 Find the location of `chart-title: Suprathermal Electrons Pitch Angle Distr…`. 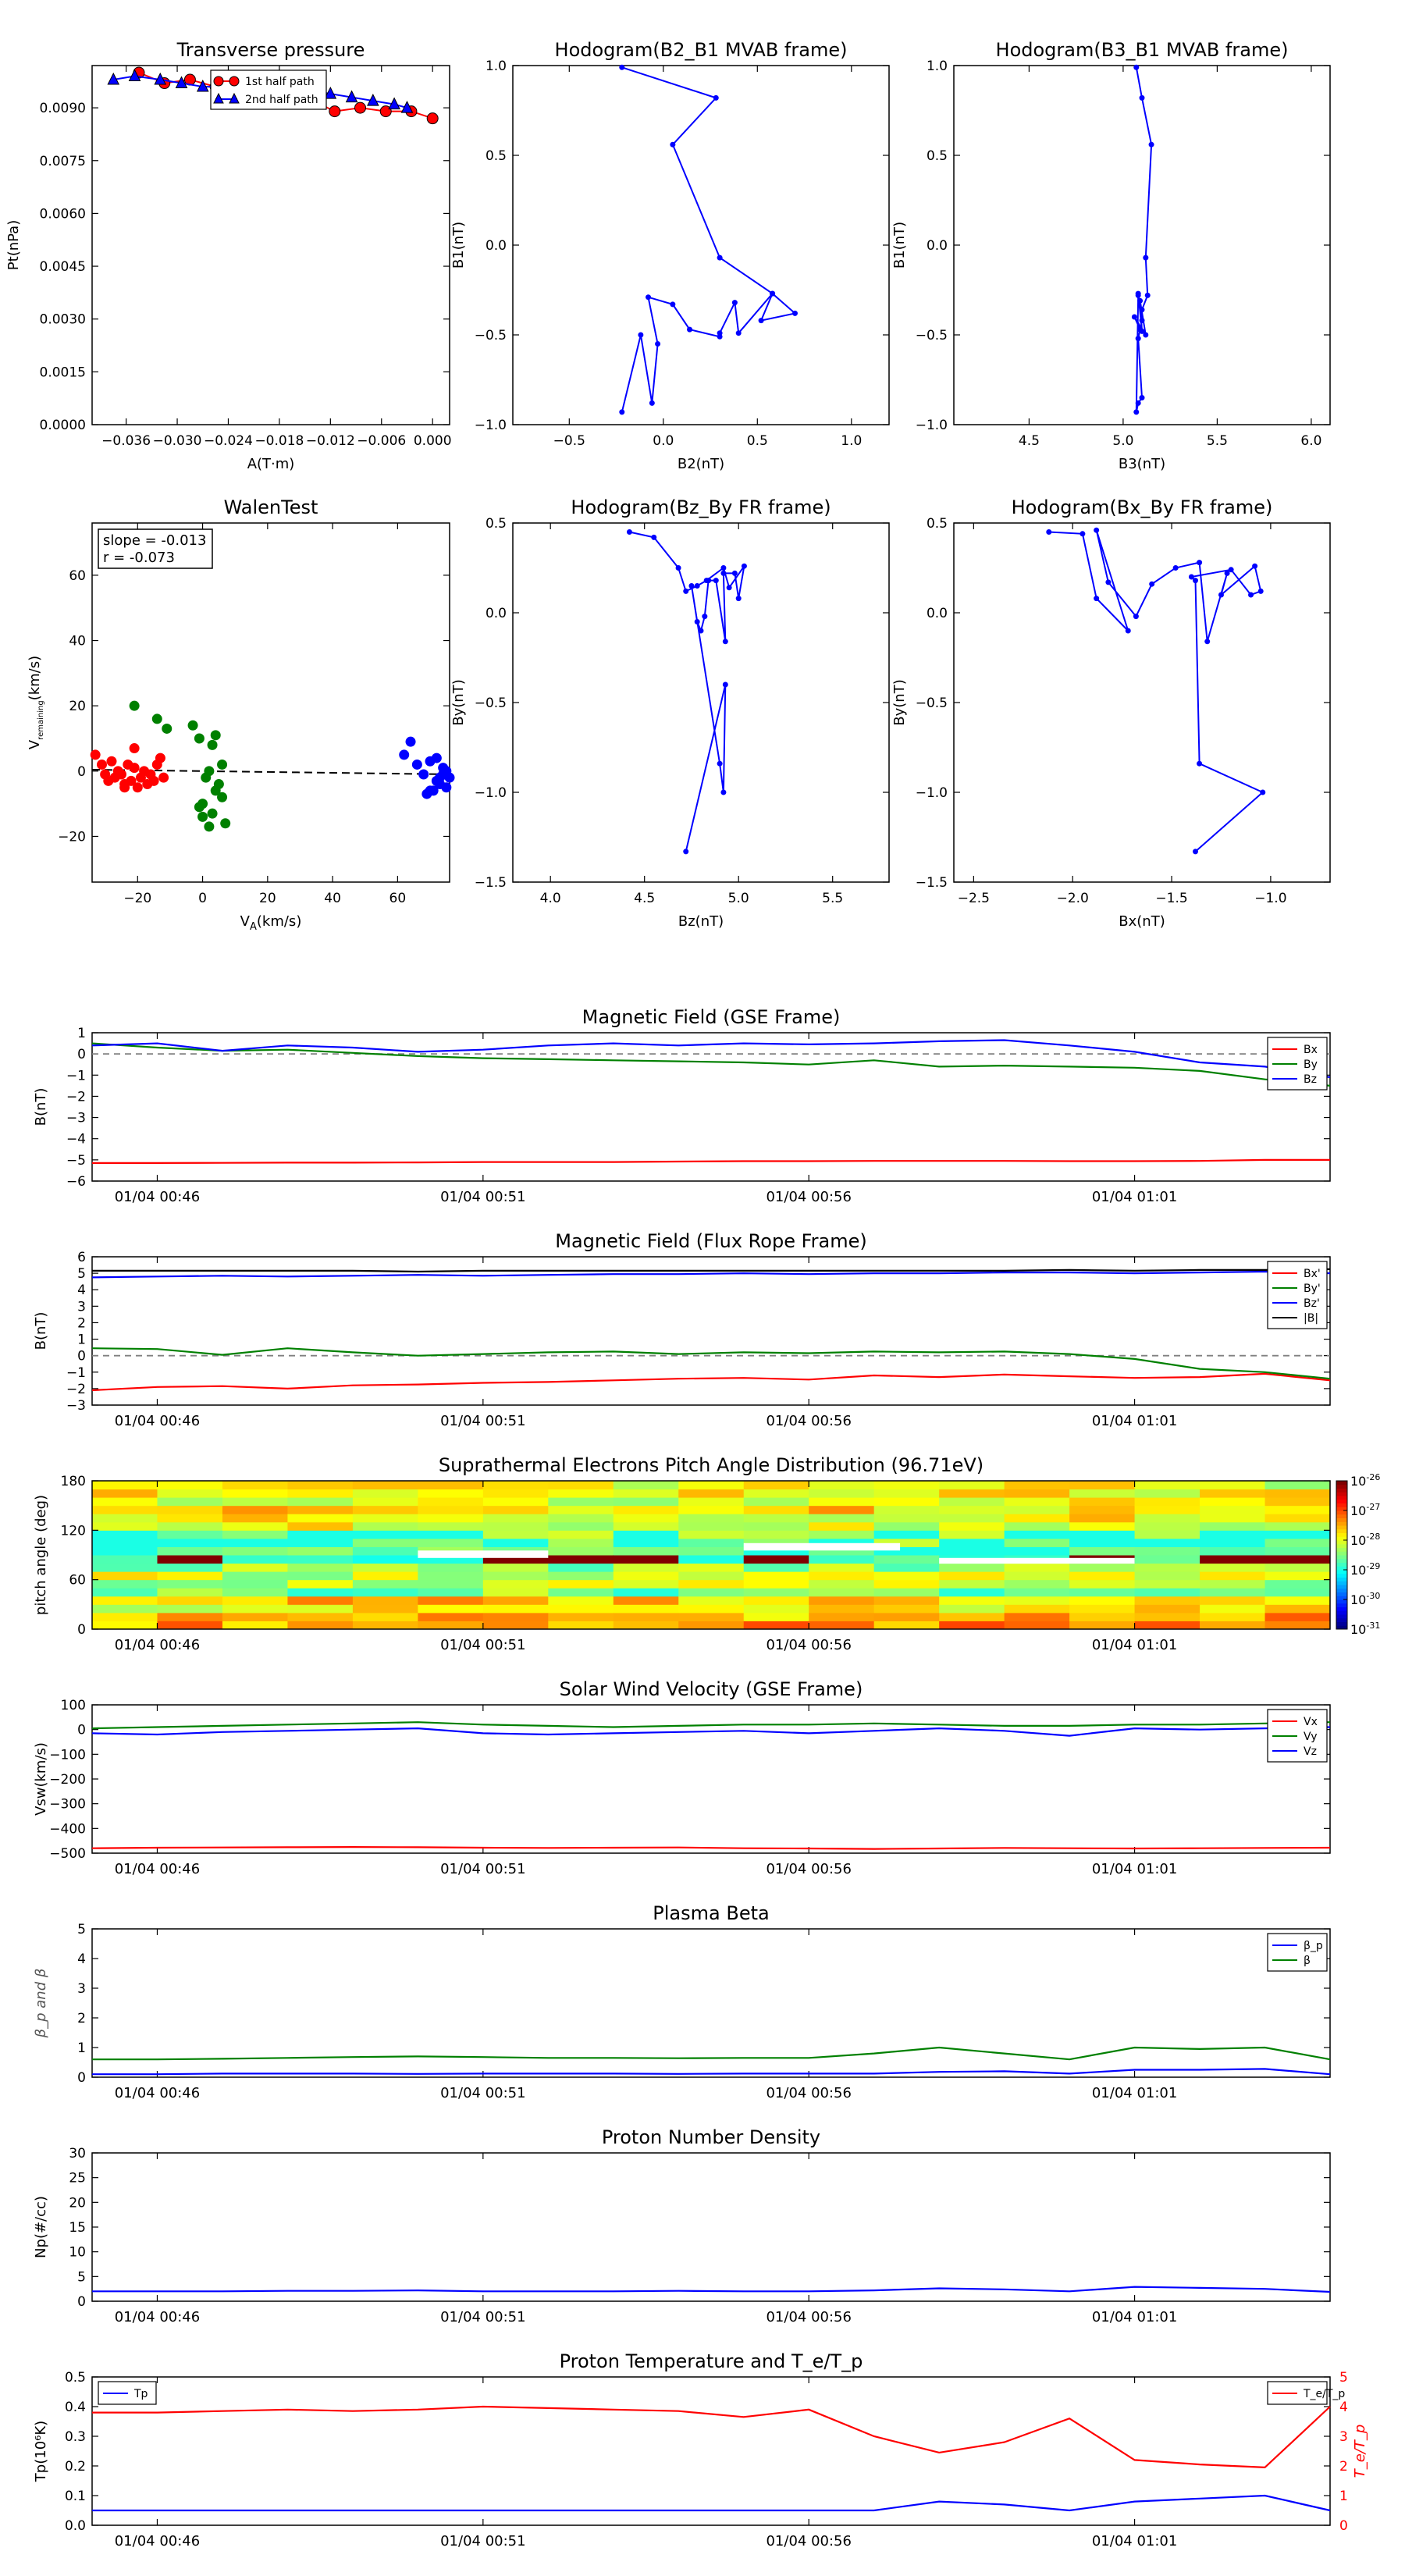

chart-title: Suprathermal Electrons Pitch Angle Distr… is located at coordinates (712, 1465).